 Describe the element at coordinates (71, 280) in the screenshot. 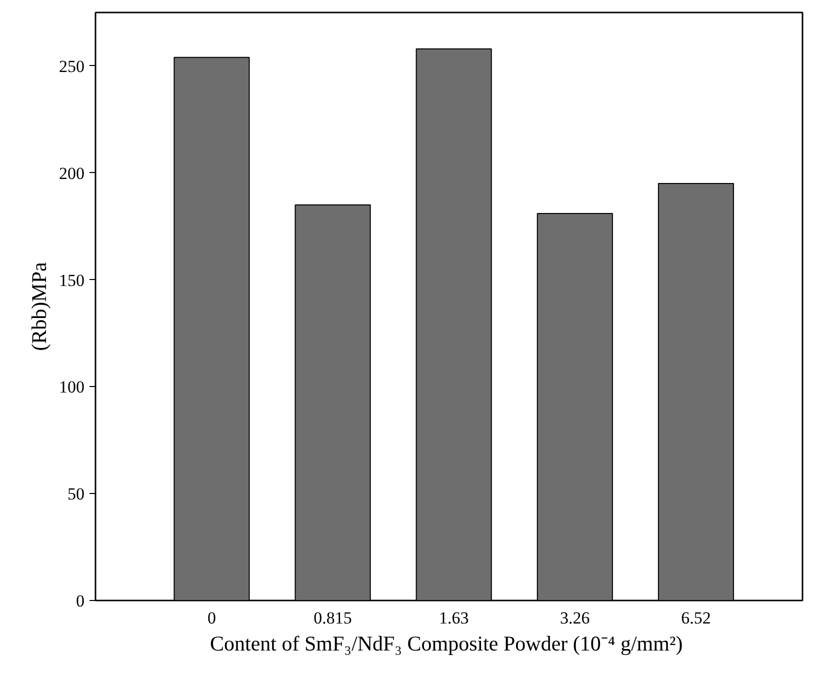

I see `y-tick-label: 150` at that location.